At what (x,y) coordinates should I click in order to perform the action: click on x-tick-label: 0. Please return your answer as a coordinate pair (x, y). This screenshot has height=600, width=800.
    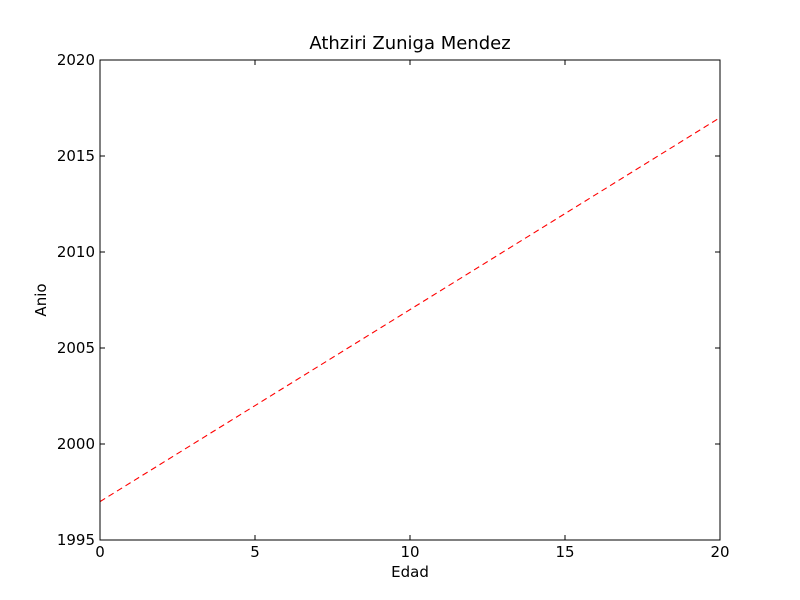
    Looking at the image, I should click on (100, 552).